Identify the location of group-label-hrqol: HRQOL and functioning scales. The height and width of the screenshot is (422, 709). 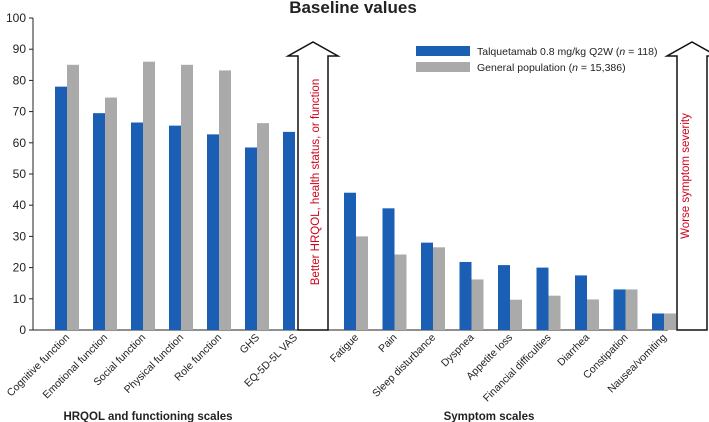
(147, 416).